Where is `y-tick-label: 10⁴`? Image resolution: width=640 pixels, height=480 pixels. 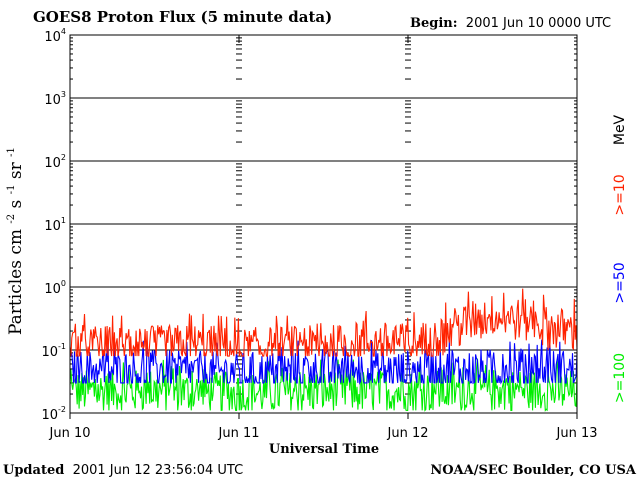 y-tick-label: 10⁴ is located at coordinates (55, 36).